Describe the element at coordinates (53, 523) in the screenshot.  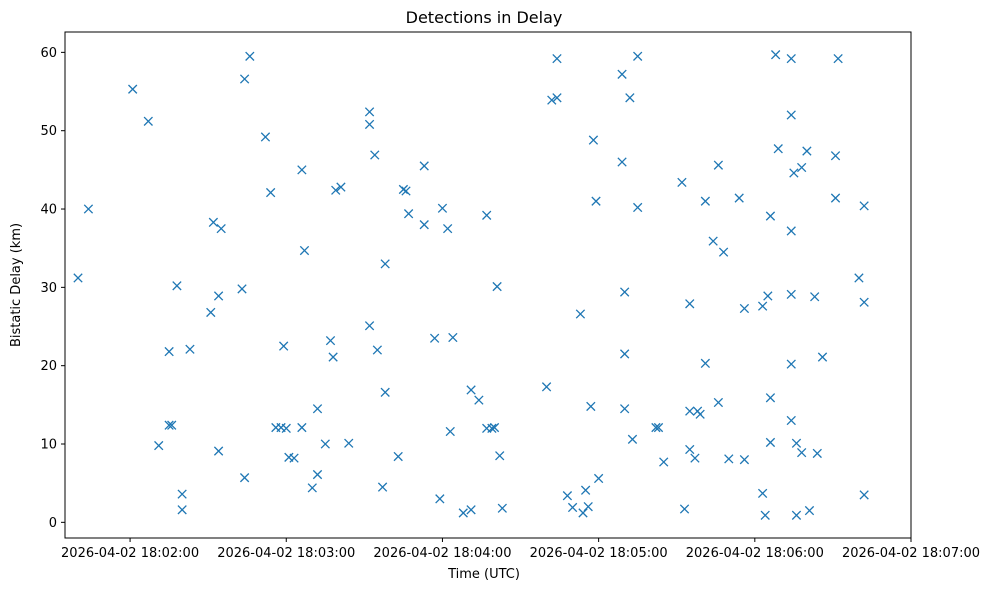
I see `y-tick-label: 0` at that location.